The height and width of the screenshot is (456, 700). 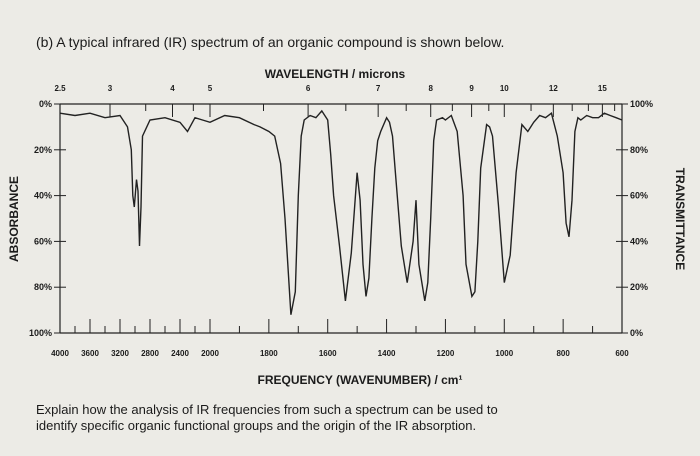 What do you see at coordinates (471, 88) in the screenshot?
I see `wavelength-tick-label-7: 9` at bounding box center [471, 88].